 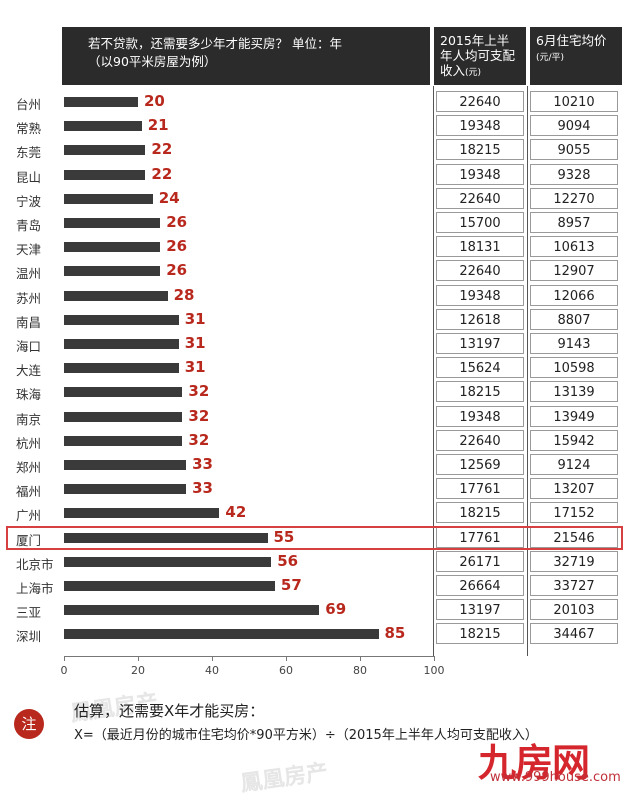 What do you see at coordinates (555, 777) in the screenshot?
I see `site-url: www.999house.com` at bounding box center [555, 777].